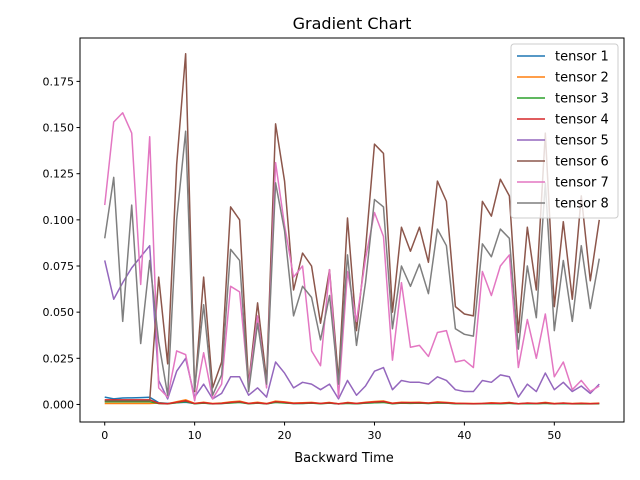  Describe the element at coordinates (59, 128) in the screenshot. I see `y-tick-label: 0.150` at that location.